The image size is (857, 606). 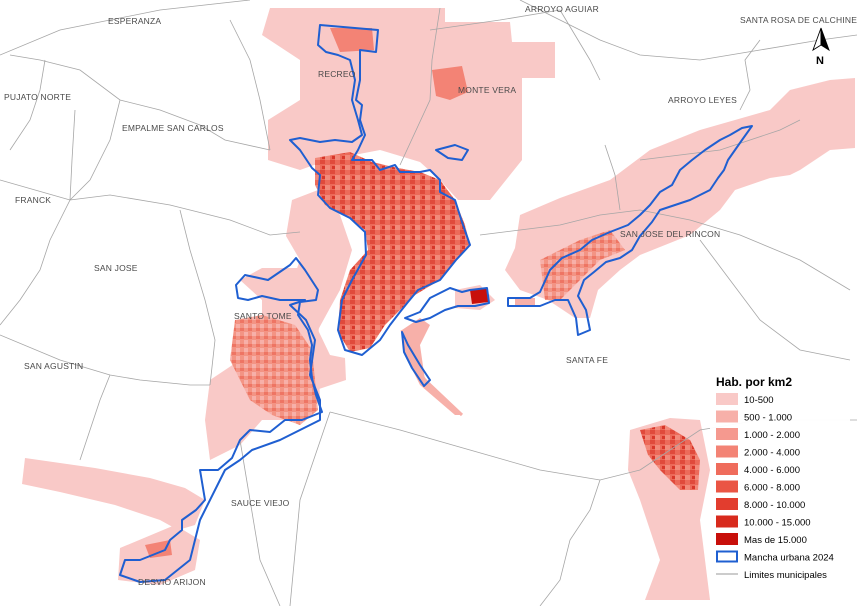 I want to click on legend-label-6: 8.000 - 10.000, so click(x=774, y=505).